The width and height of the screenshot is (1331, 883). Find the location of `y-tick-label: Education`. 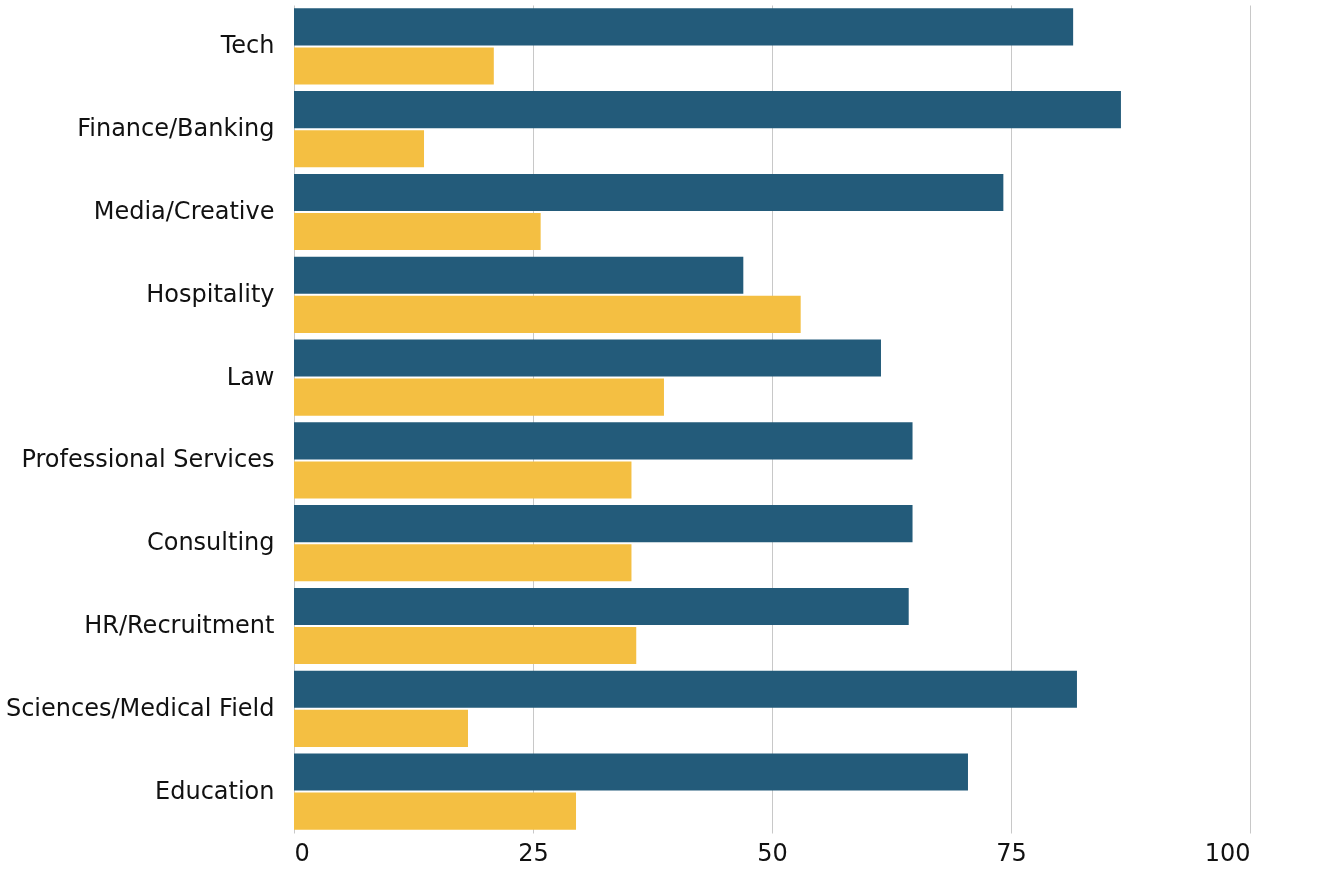

y-tick-label: Education is located at coordinates (215, 790).